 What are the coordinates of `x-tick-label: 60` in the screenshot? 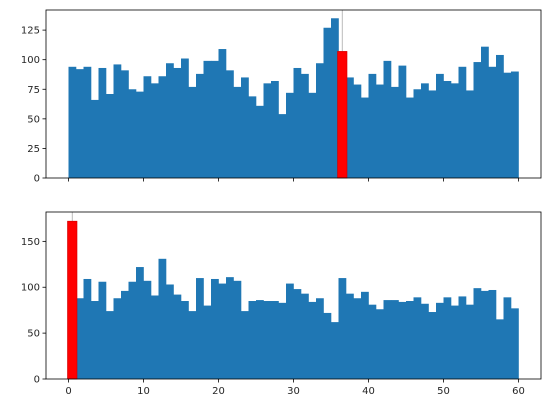 It's located at (518, 391).